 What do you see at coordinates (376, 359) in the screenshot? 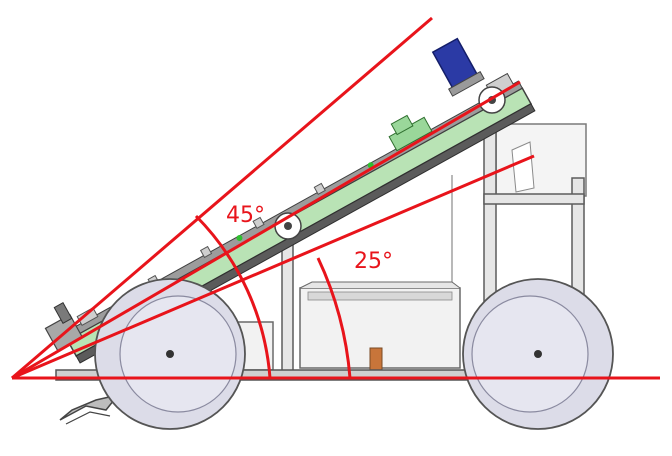
I see `copper-connector-icon` at bounding box center [376, 359].